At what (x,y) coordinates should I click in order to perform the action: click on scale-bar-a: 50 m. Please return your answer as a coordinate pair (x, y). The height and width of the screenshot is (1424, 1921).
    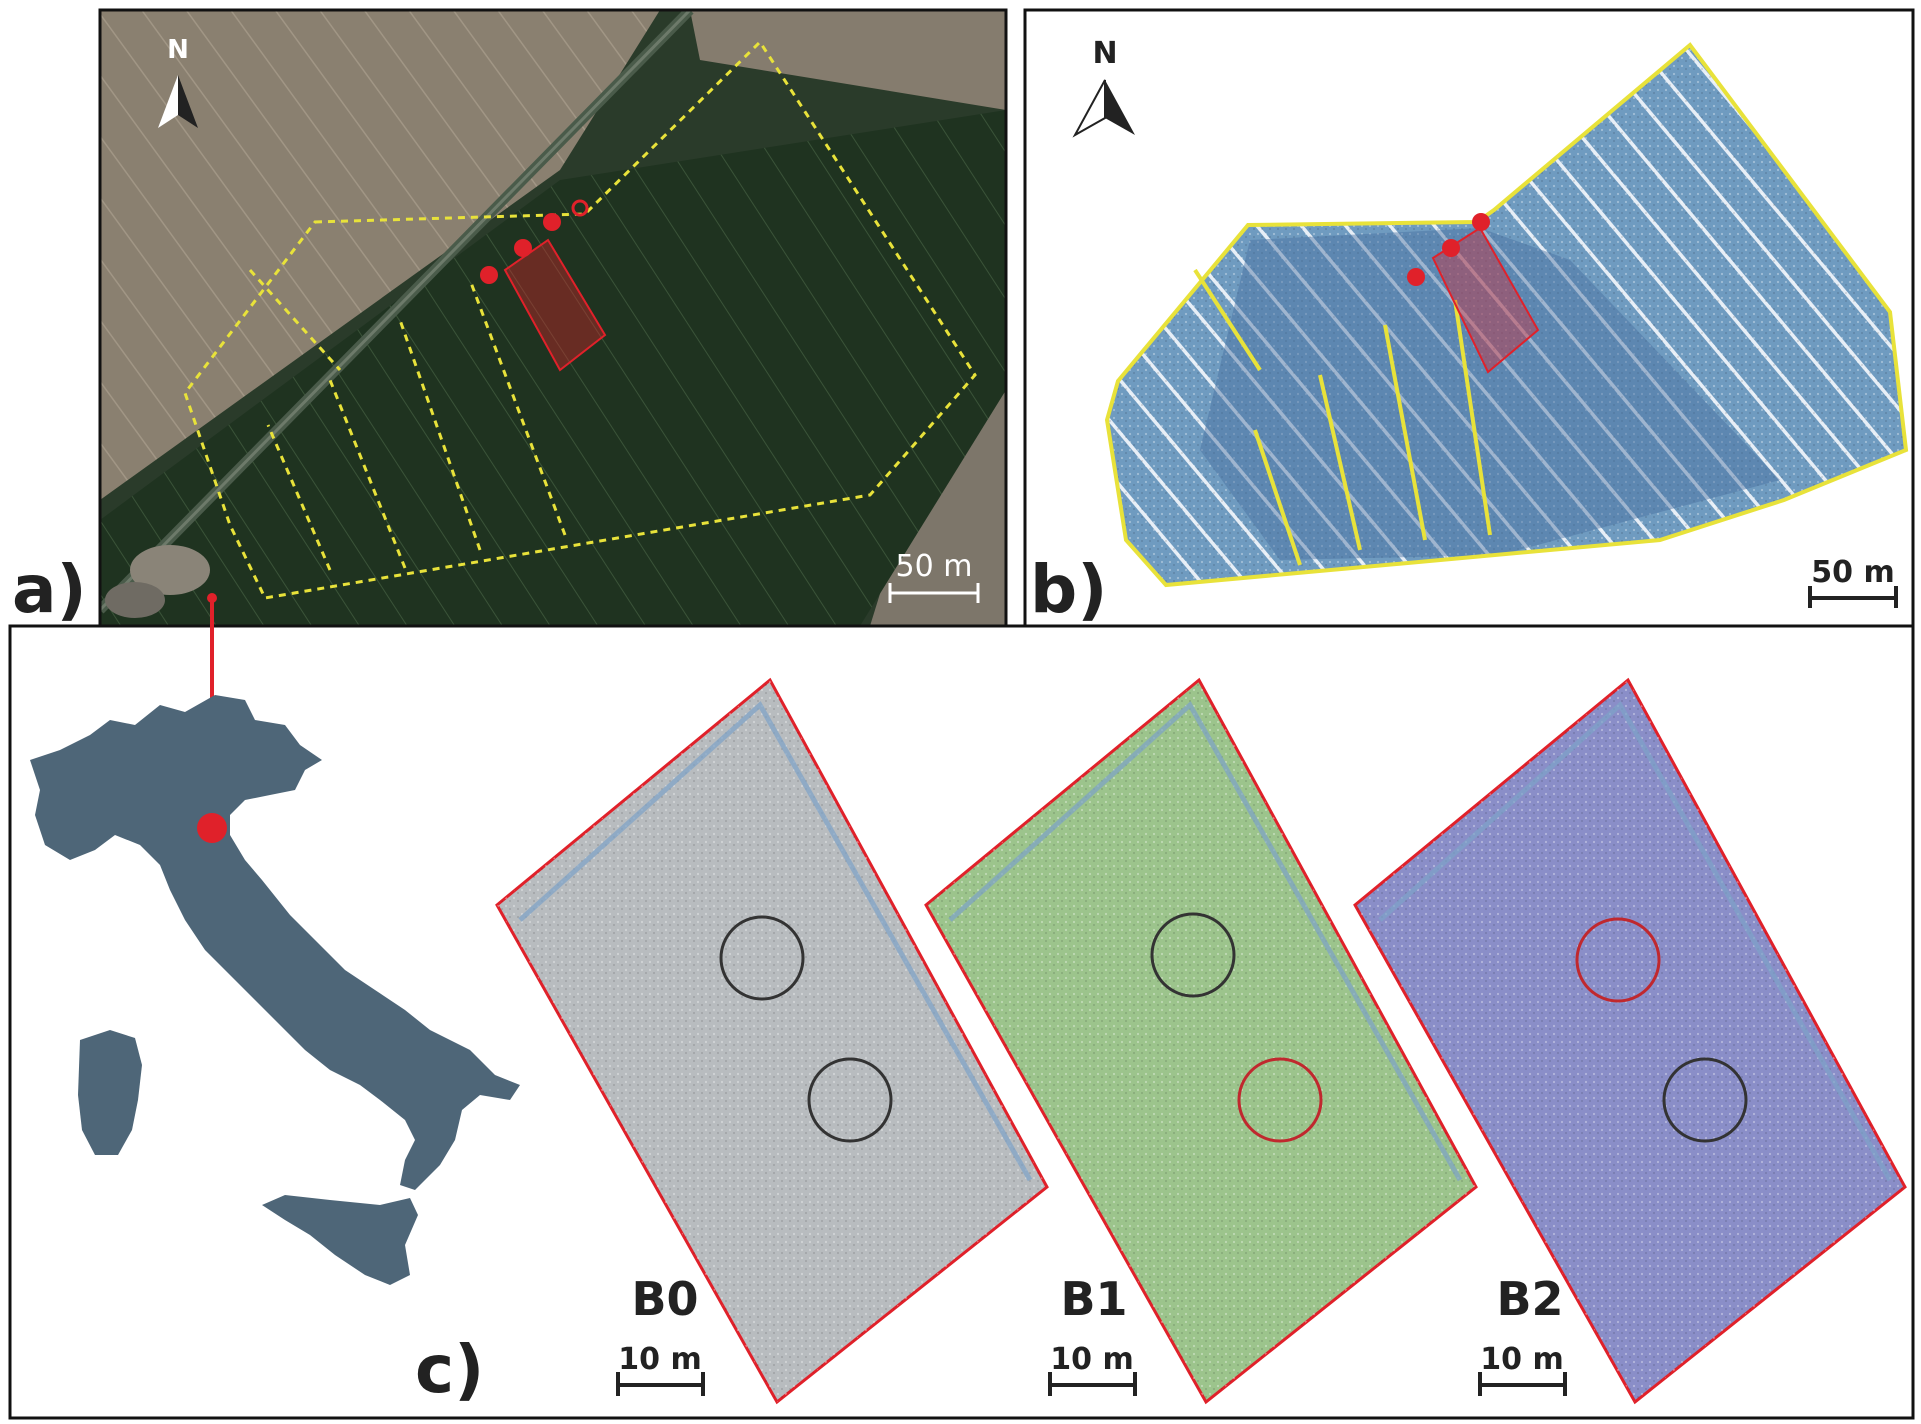
    Looking at the image, I should click on (934, 576).